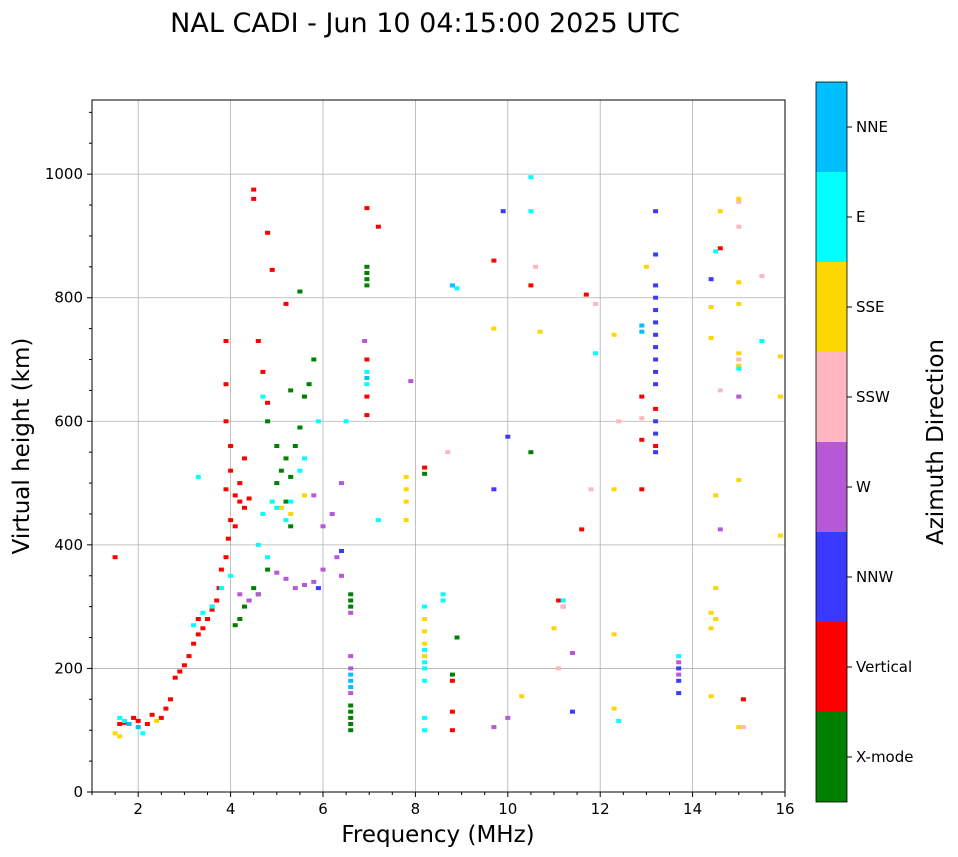 Image resolution: width=958 pixels, height=857 pixels. What do you see at coordinates (784, 809) in the screenshot?
I see `x-tick-label: 16` at bounding box center [784, 809].